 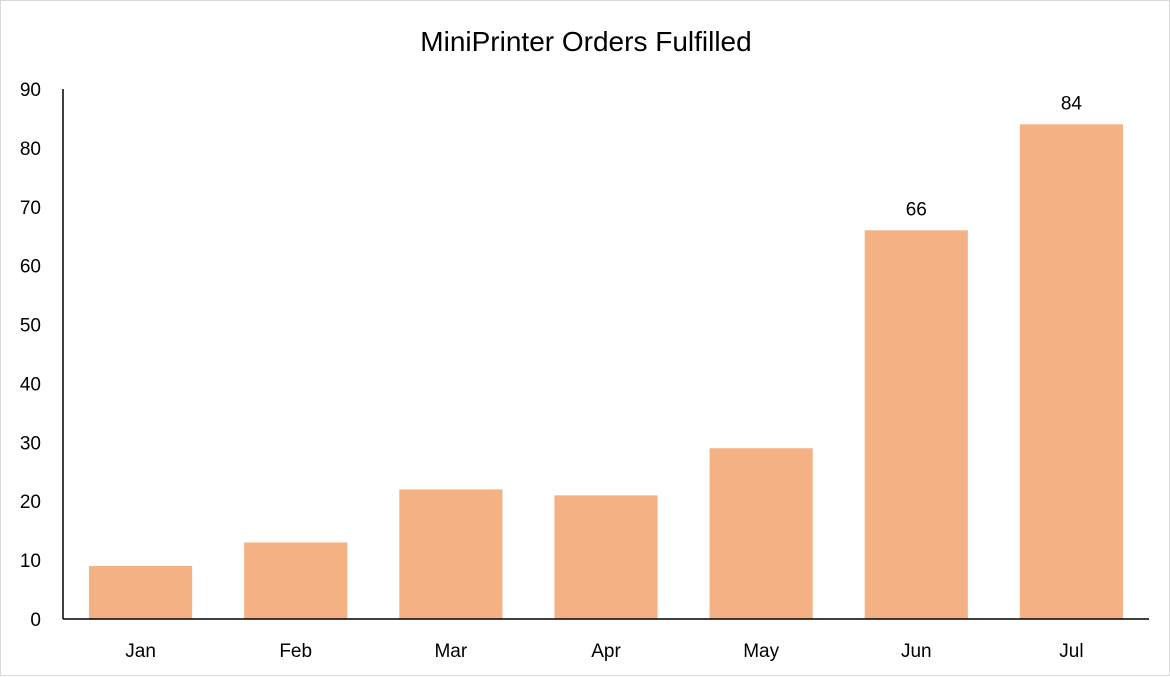 I want to click on bar-feb, so click(x=296, y=580).